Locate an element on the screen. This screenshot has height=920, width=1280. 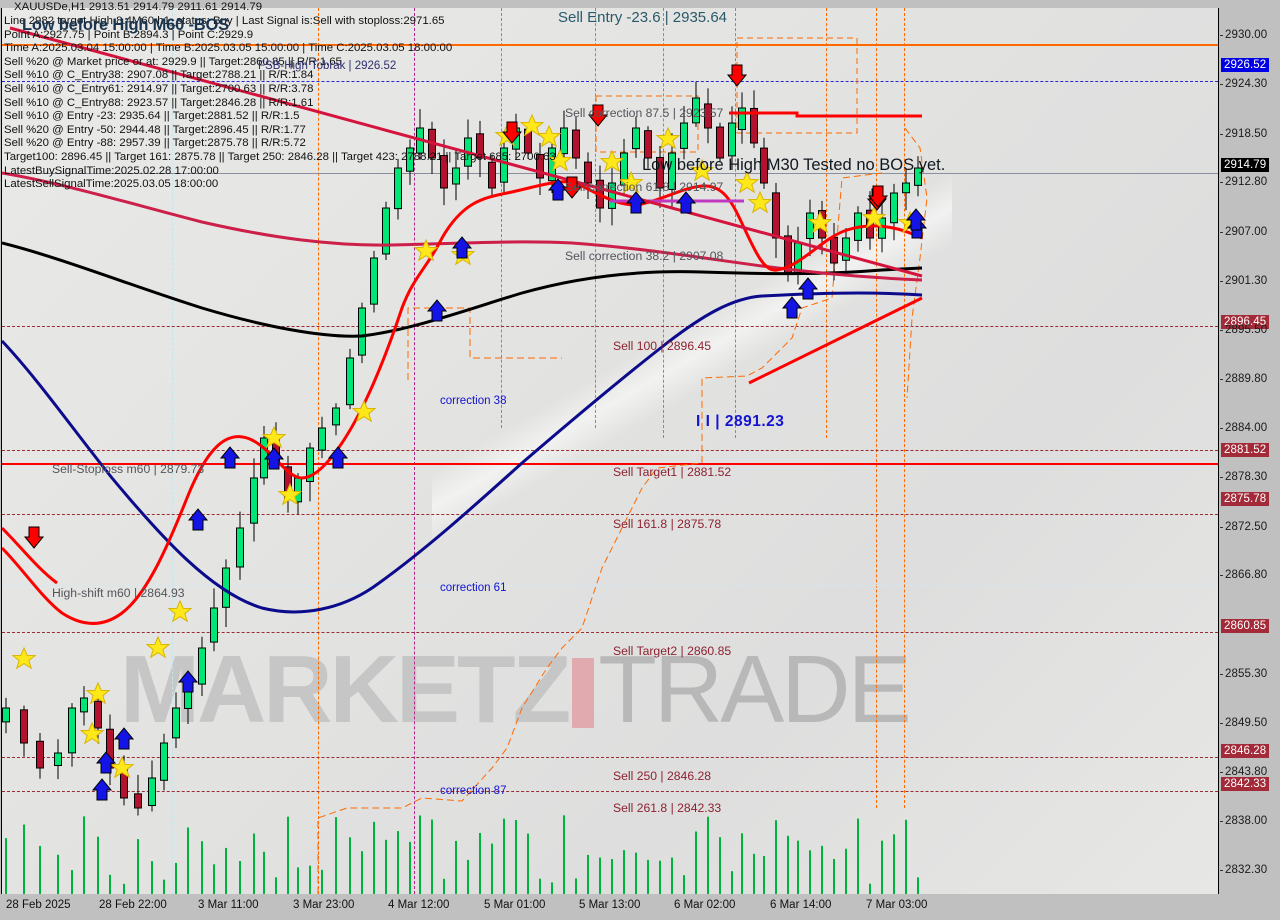
chart-label: Sell 100 | 2896.45 is located at coordinates (662, 346).